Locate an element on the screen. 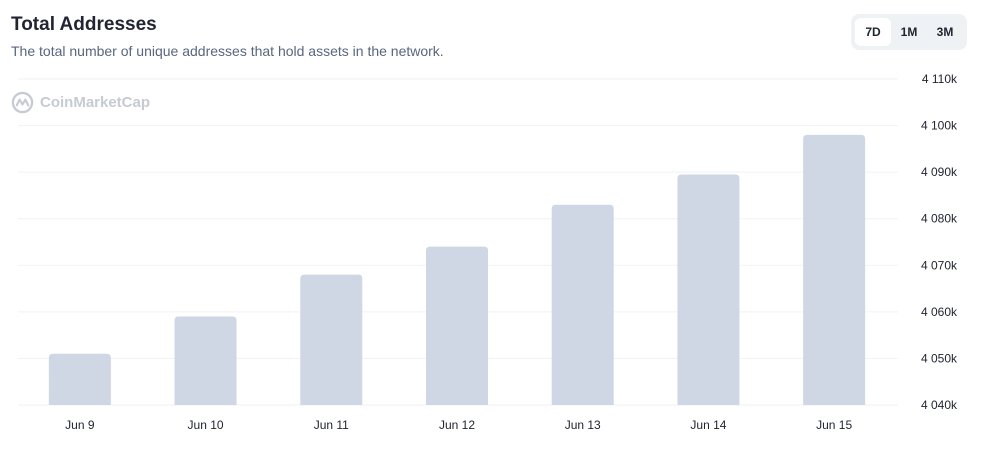 The width and height of the screenshot is (981, 469). watermark: CoinMarketCap is located at coordinates (80, 102).